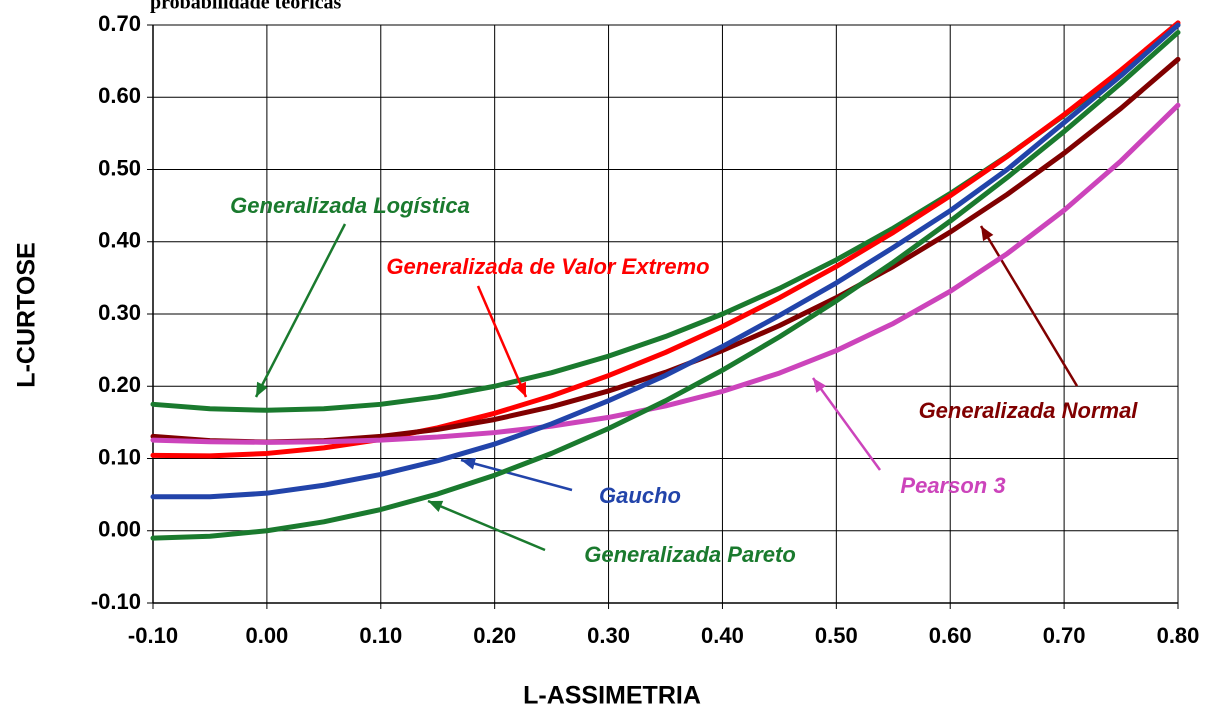 This screenshot has height=720, width=1219. Describe the element at coordinates (350, 205) in the screenshot. I see `series-label: Generalizada Logística` at that location.